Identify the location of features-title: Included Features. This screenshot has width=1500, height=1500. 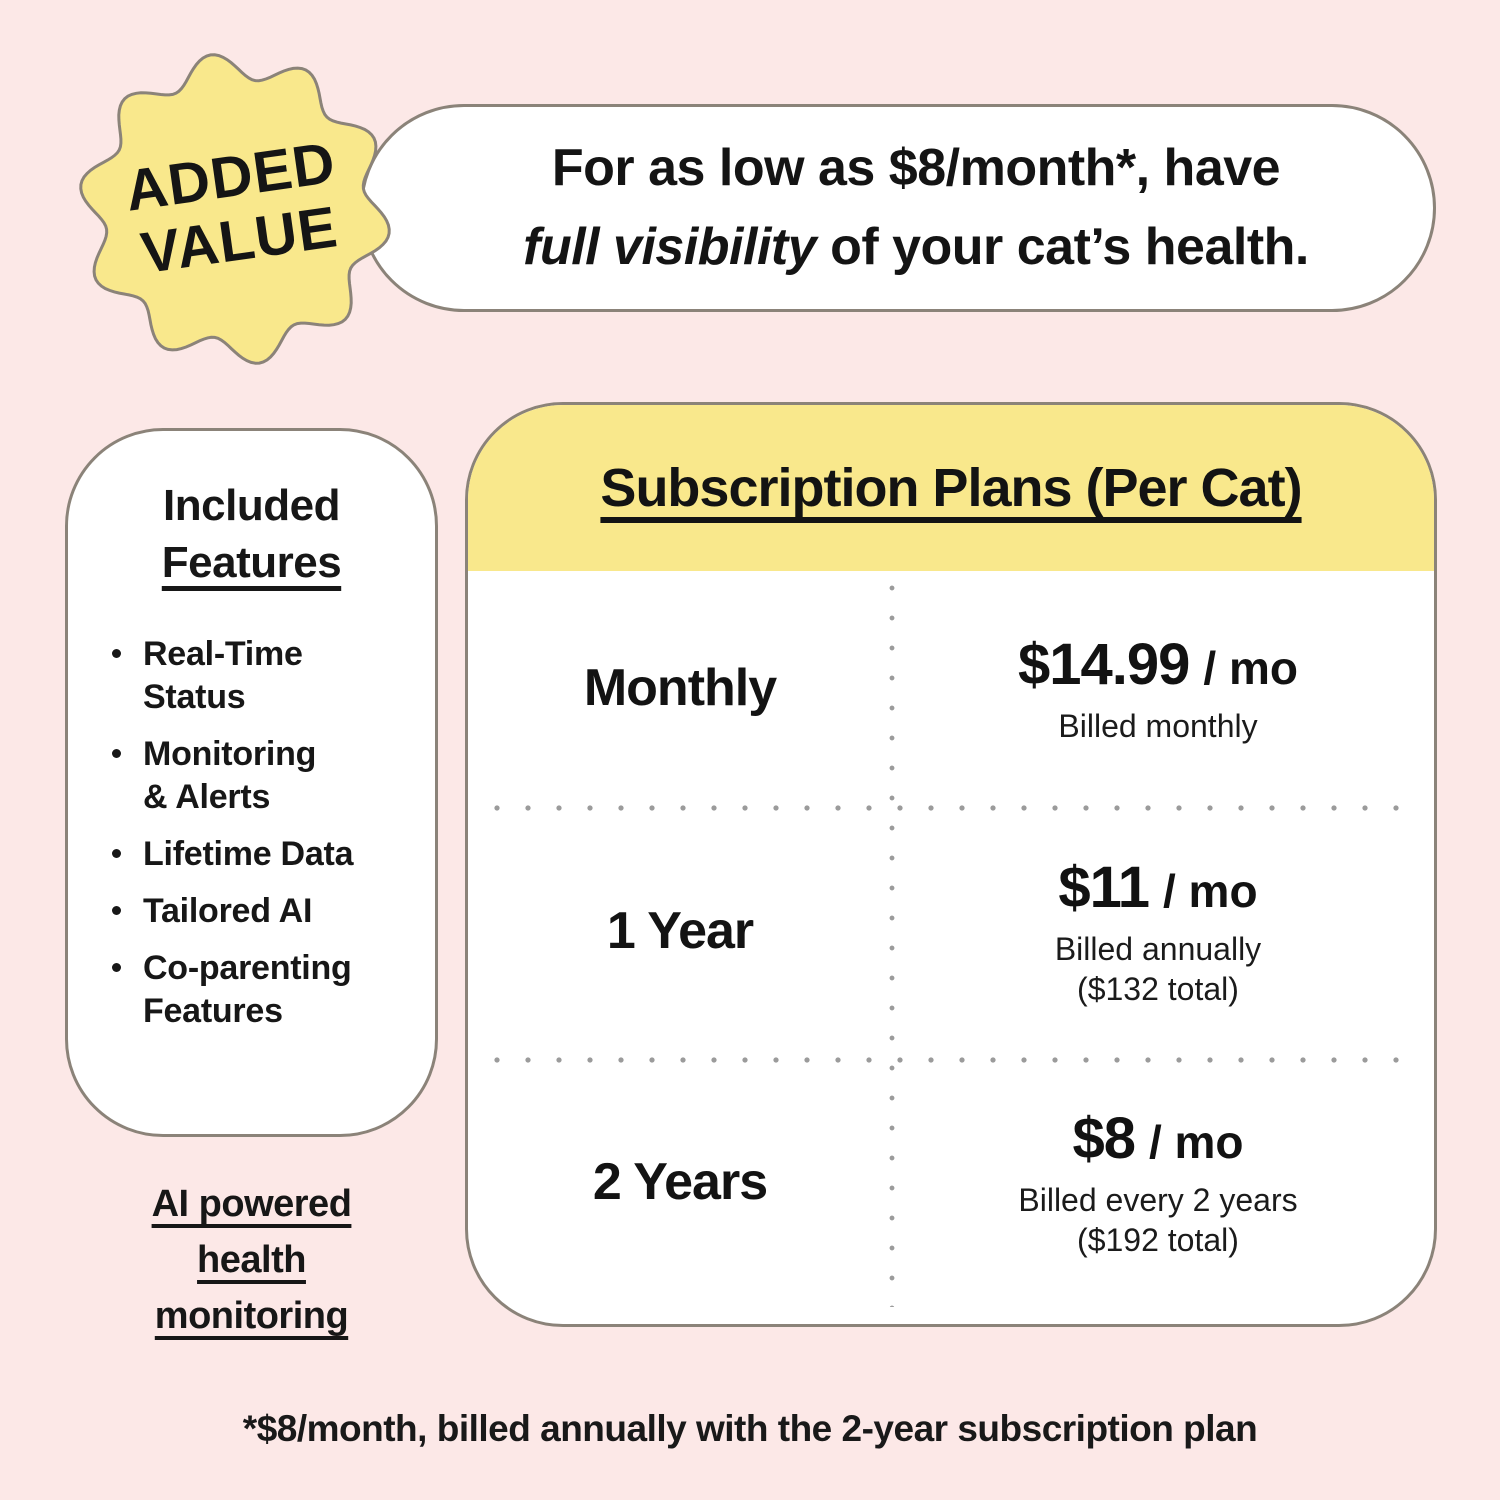
(251, 534).